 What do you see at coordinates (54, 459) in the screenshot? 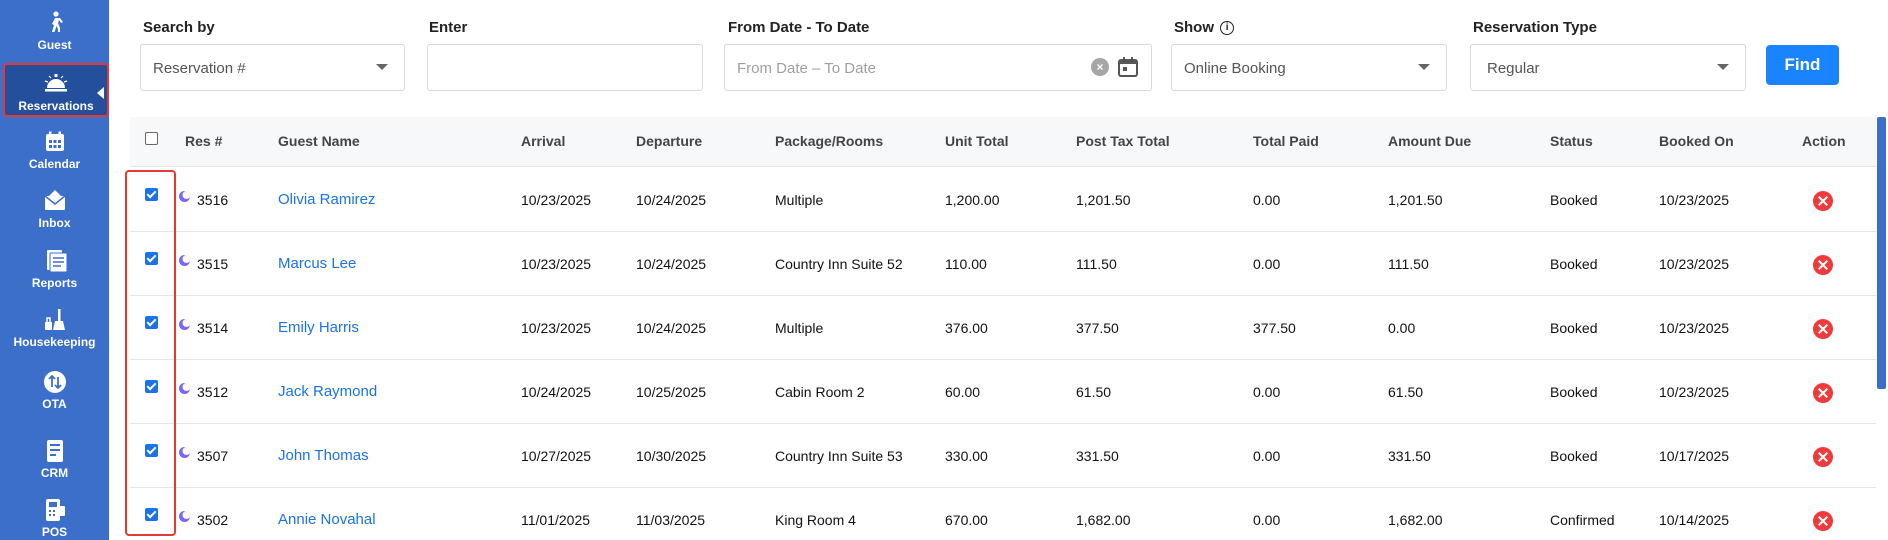
I see `sidebar-item-crm: CRM` at bounding box center [54, 459].